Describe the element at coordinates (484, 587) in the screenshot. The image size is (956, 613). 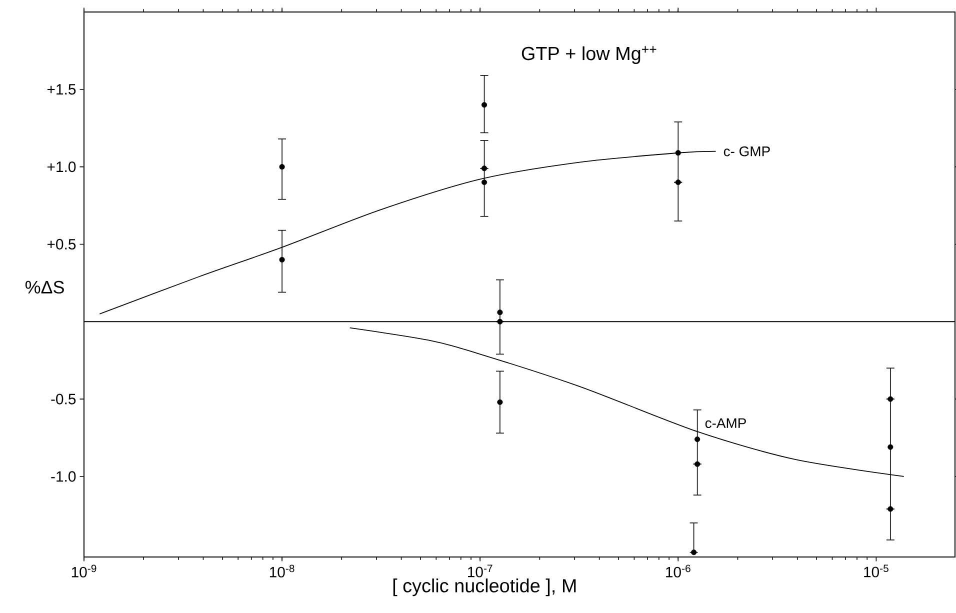
I see `x-axis-title: [ cyclic nucleotide ], M` at that location.